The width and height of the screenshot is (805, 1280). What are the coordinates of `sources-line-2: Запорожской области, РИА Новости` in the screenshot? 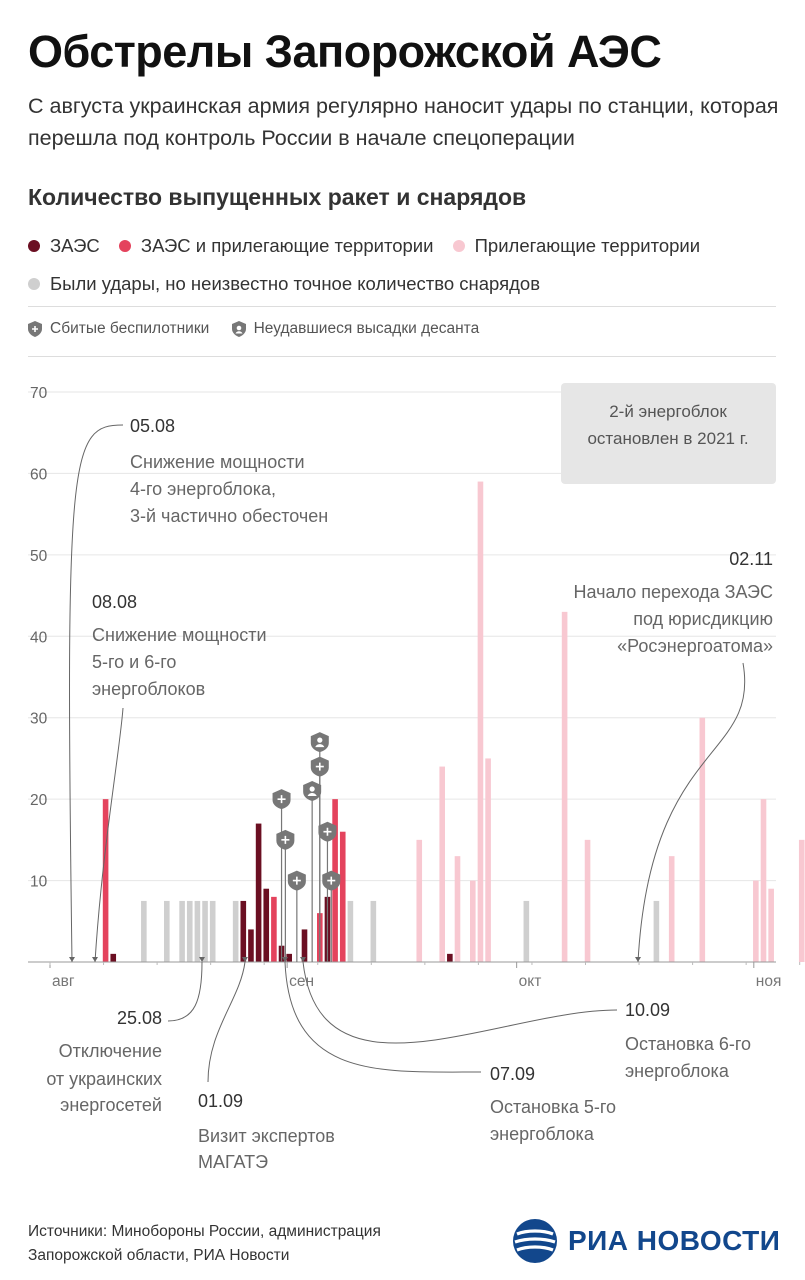 It's located at (159, 1255).